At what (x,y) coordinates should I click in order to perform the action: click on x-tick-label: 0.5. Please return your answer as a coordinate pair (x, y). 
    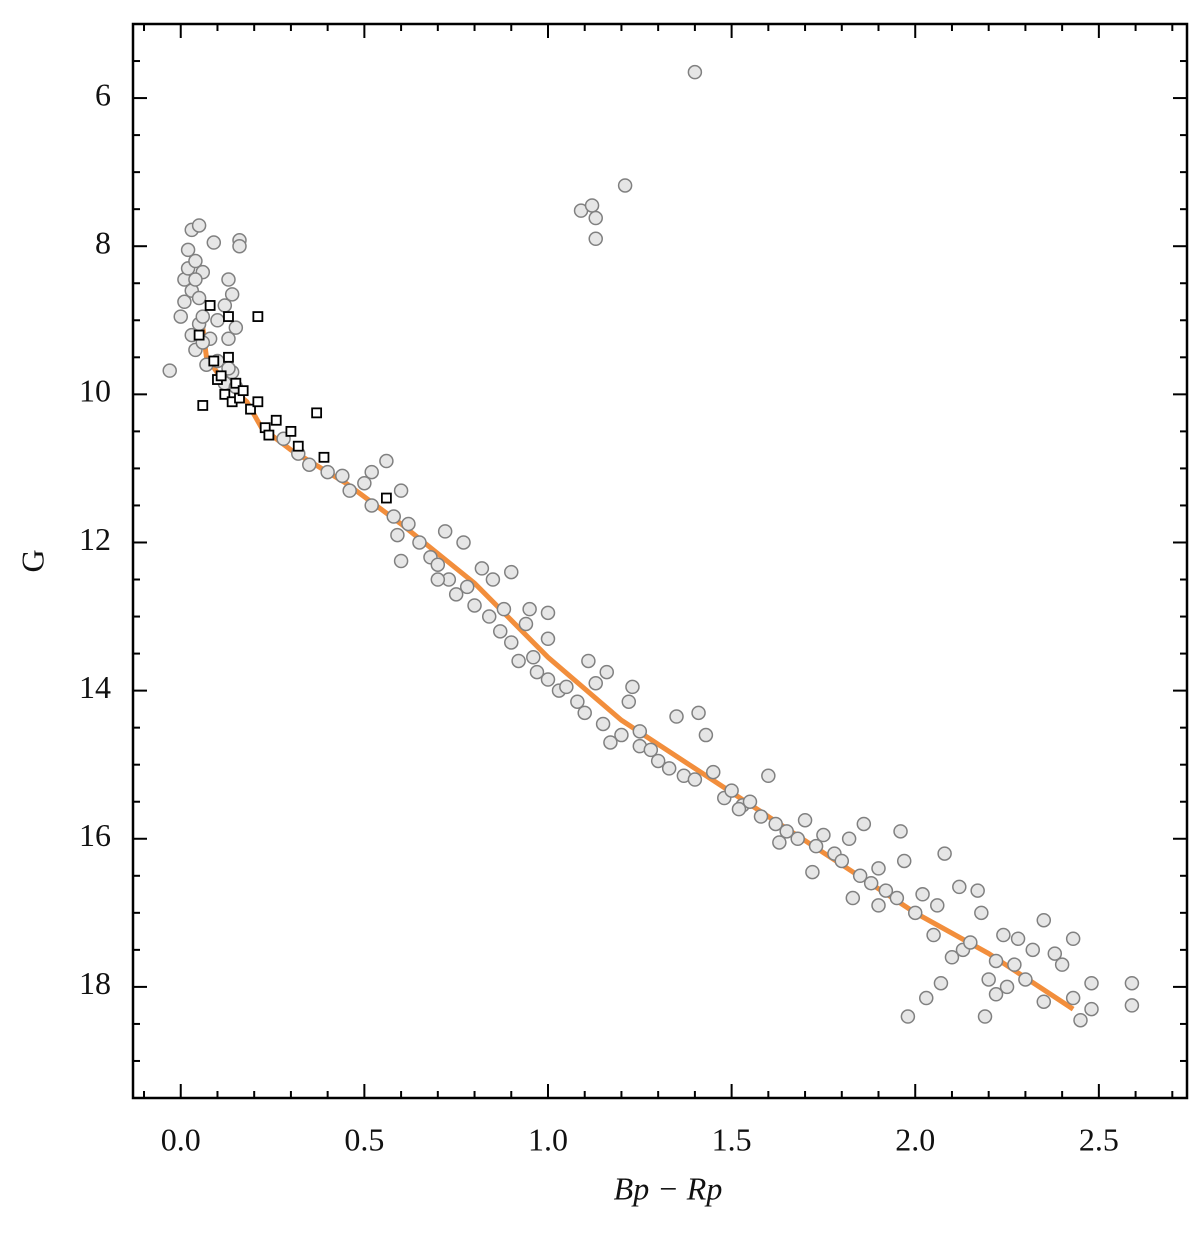
    Looking at the image, I should click on (364, 1139).